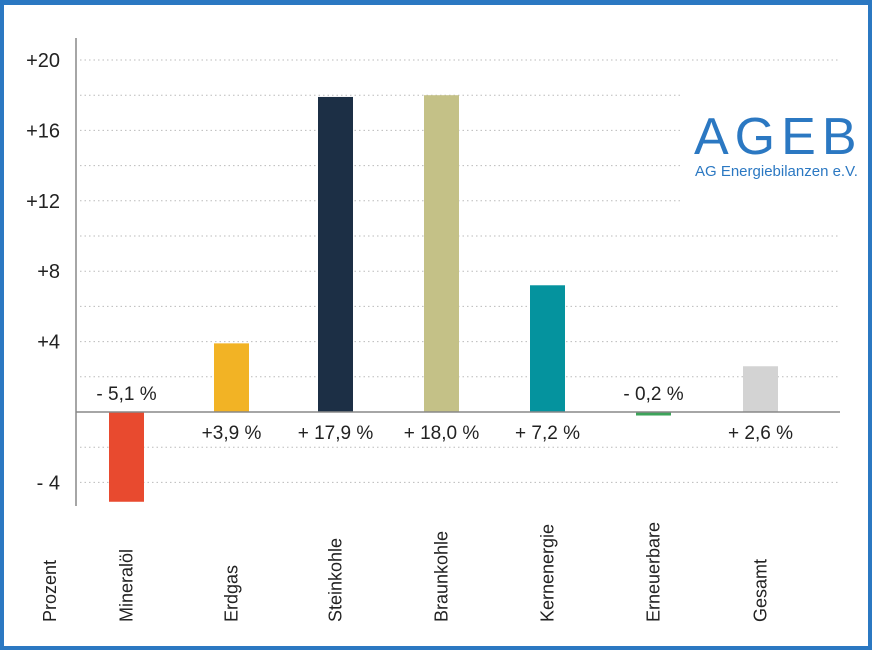 The width and height of the screenshot is (872, 650). I want to click on bar-kernenergie, so click(547, 348).